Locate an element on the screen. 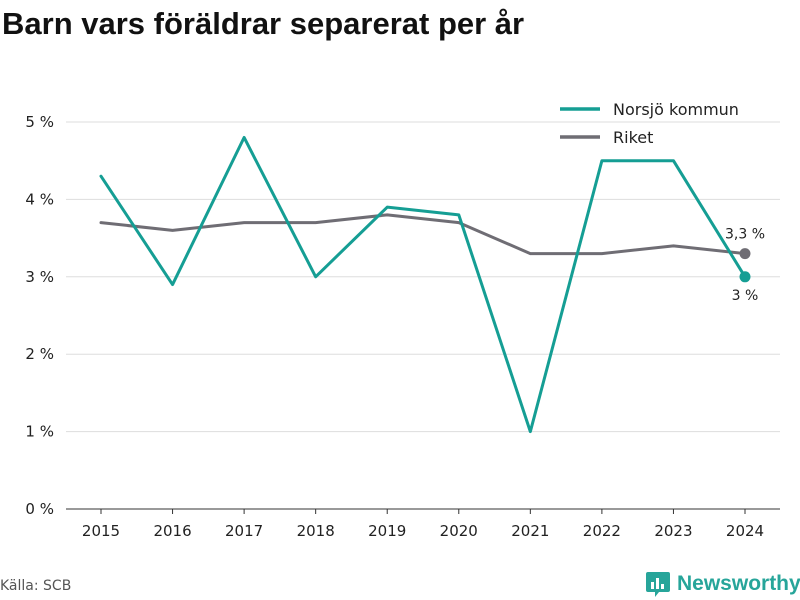 This screenshot has width=800, height=600. x-tick-label: 2023 is located at coordinates (673, 531).